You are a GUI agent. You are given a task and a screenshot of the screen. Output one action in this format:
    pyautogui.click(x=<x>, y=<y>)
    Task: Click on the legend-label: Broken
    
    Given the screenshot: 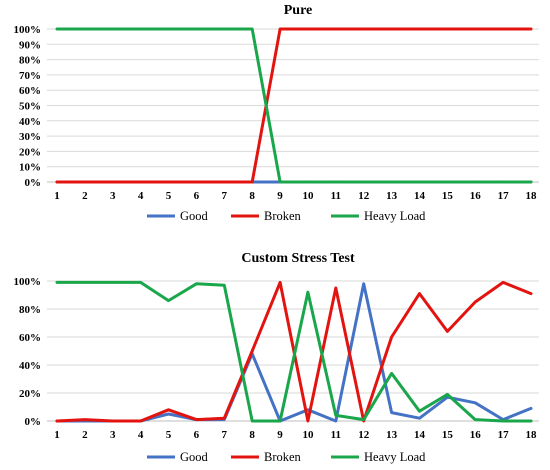 What is the action you would take?
    pyautogui.click(x=283, y=216)
    